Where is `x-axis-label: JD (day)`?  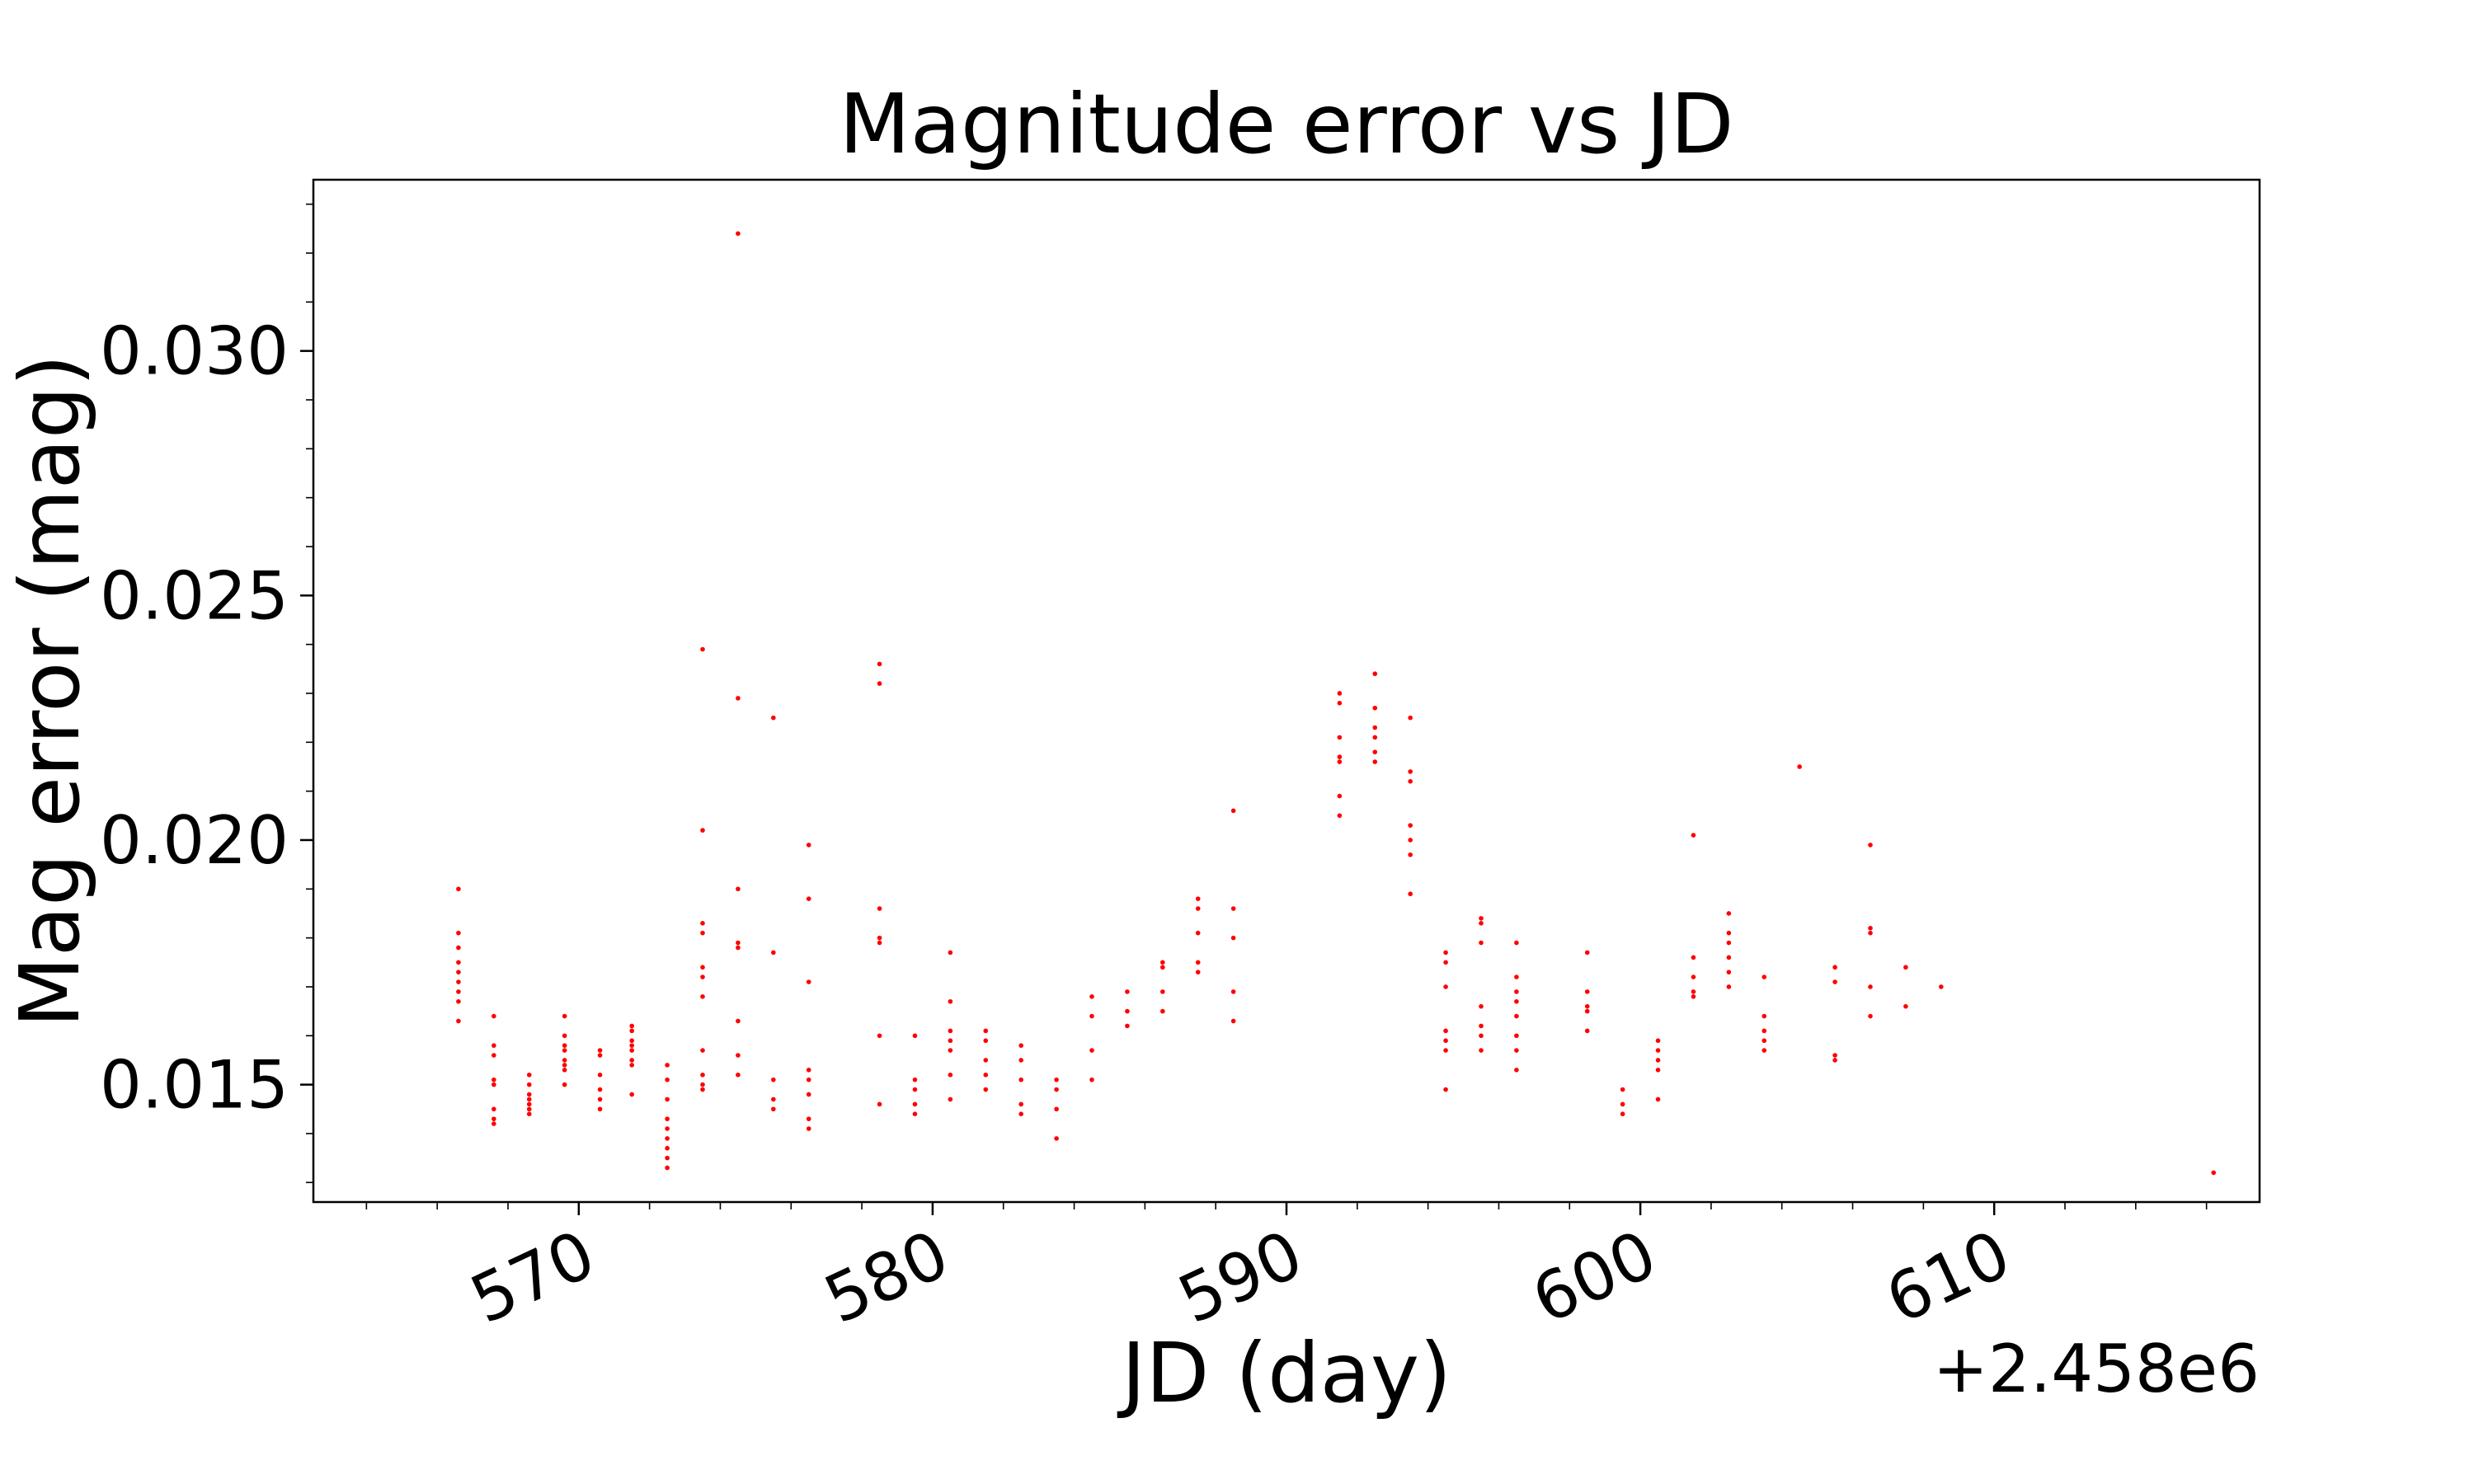
x-axis-label: JD (day) is located at coordinates (1284, 1373).